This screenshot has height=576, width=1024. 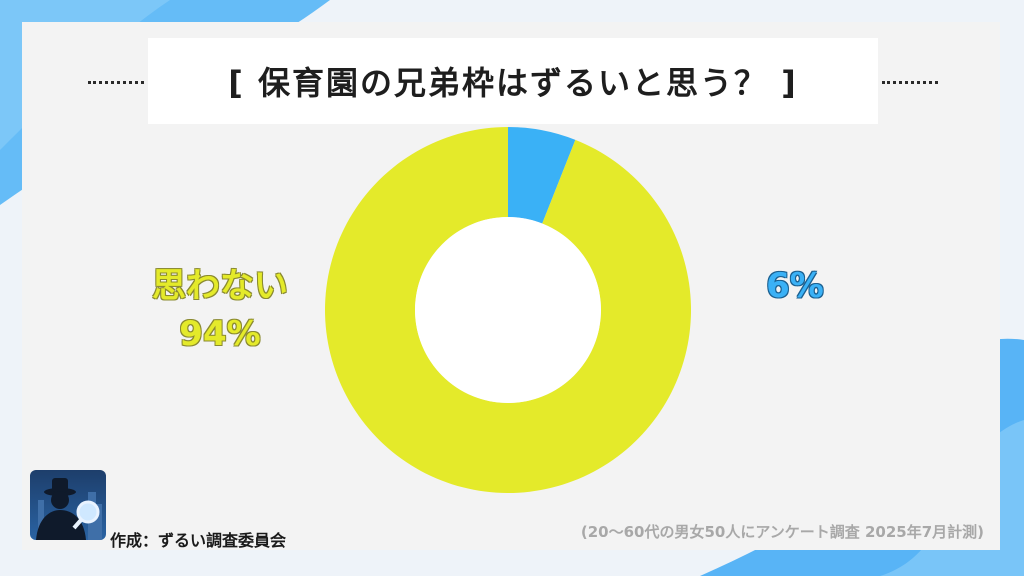 I want to click on label-no-text: 思わない, so click(x=220, y=286).